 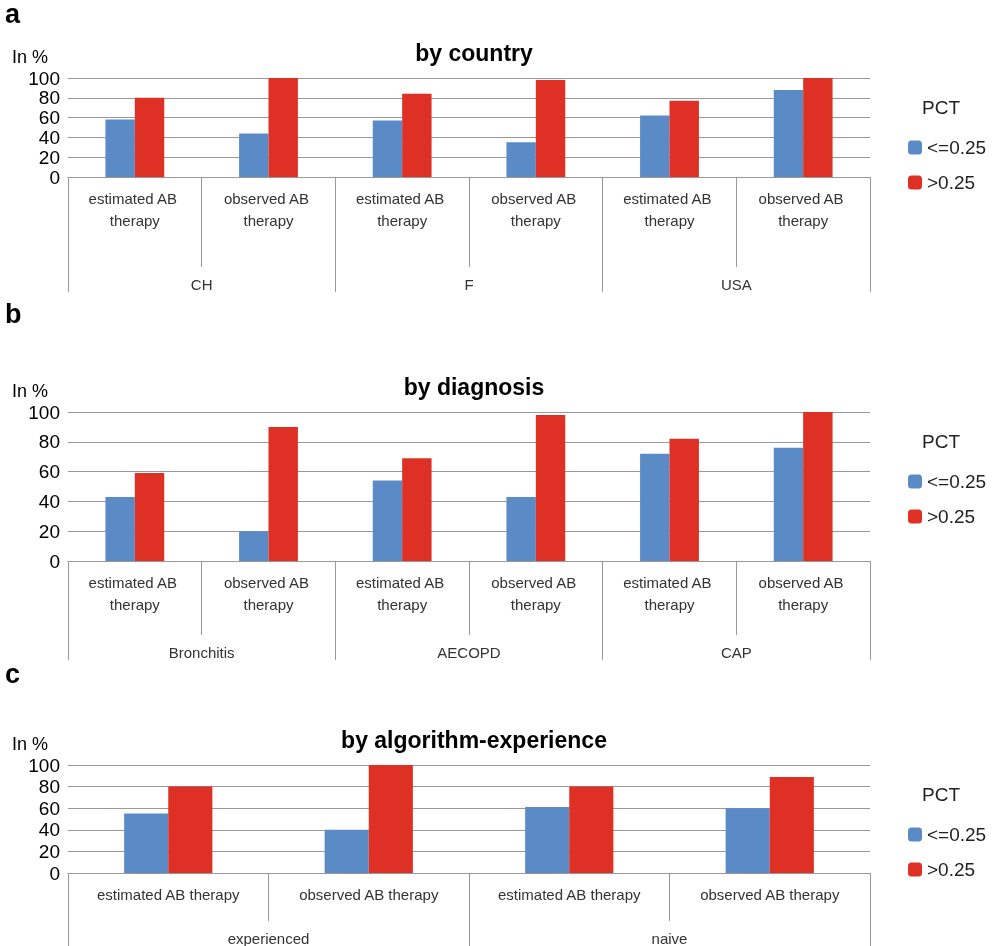 What do you see at coordinates (201, 284) in the screenshot?
I see `text: CH` at bounding box center [201, 284].